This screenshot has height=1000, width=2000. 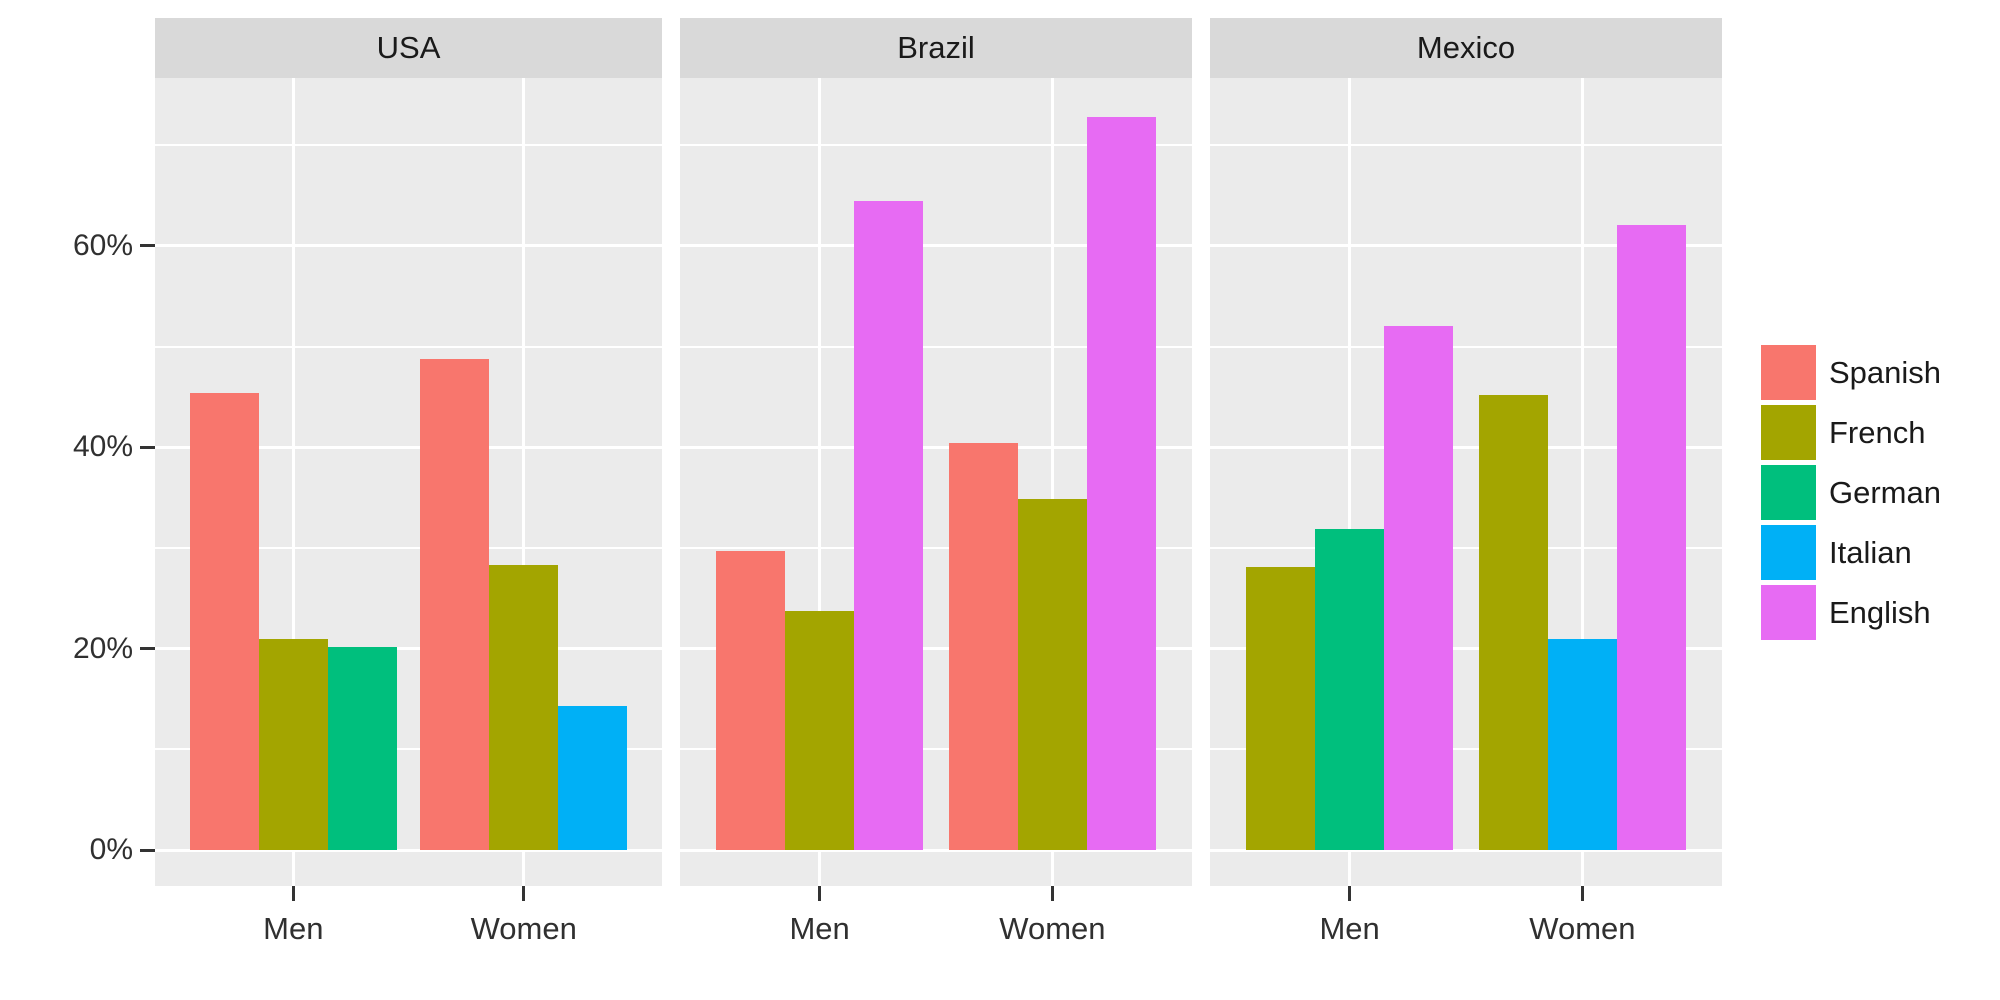 I want to click on legend-item-french: French, so click(x=1851, y=432).